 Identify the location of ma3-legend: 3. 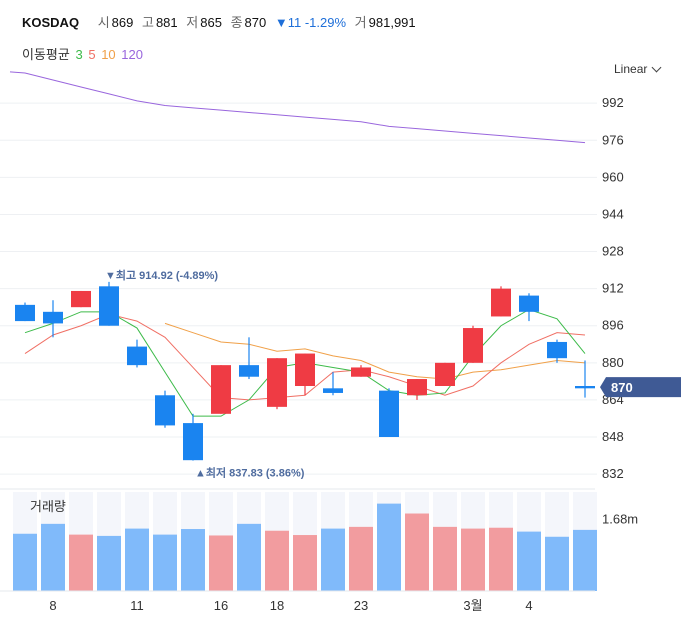
(79, 54).